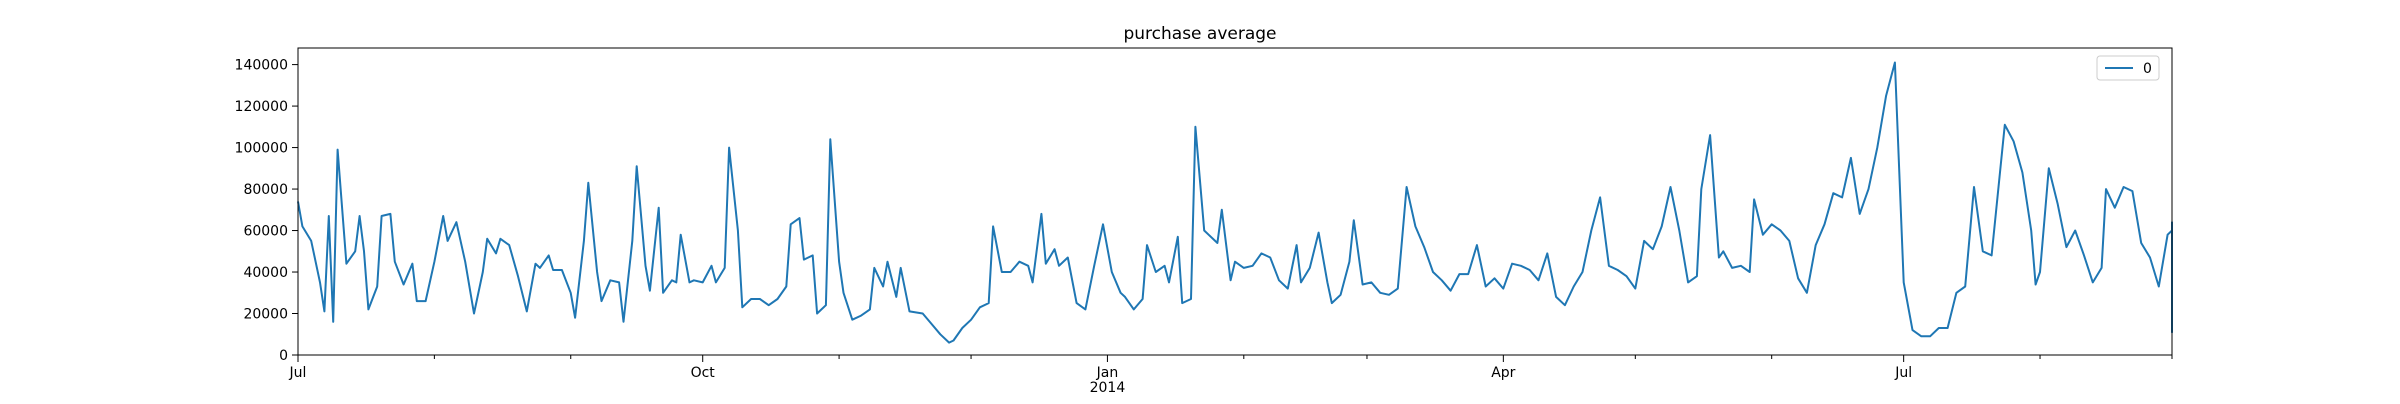 The width and height of the screenshot is (2400, 404). I want to click on y-tick-label: 80000, so click(265, 190).